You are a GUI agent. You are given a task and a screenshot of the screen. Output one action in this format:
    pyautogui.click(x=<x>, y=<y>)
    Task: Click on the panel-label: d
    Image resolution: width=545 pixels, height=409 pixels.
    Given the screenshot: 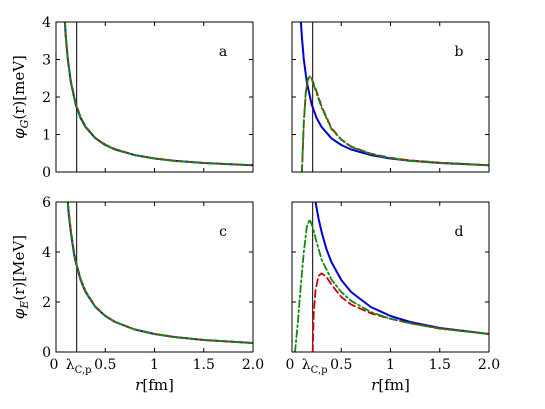 What is the action you would take?
    pyautogui.click(x=459, y=232)
    